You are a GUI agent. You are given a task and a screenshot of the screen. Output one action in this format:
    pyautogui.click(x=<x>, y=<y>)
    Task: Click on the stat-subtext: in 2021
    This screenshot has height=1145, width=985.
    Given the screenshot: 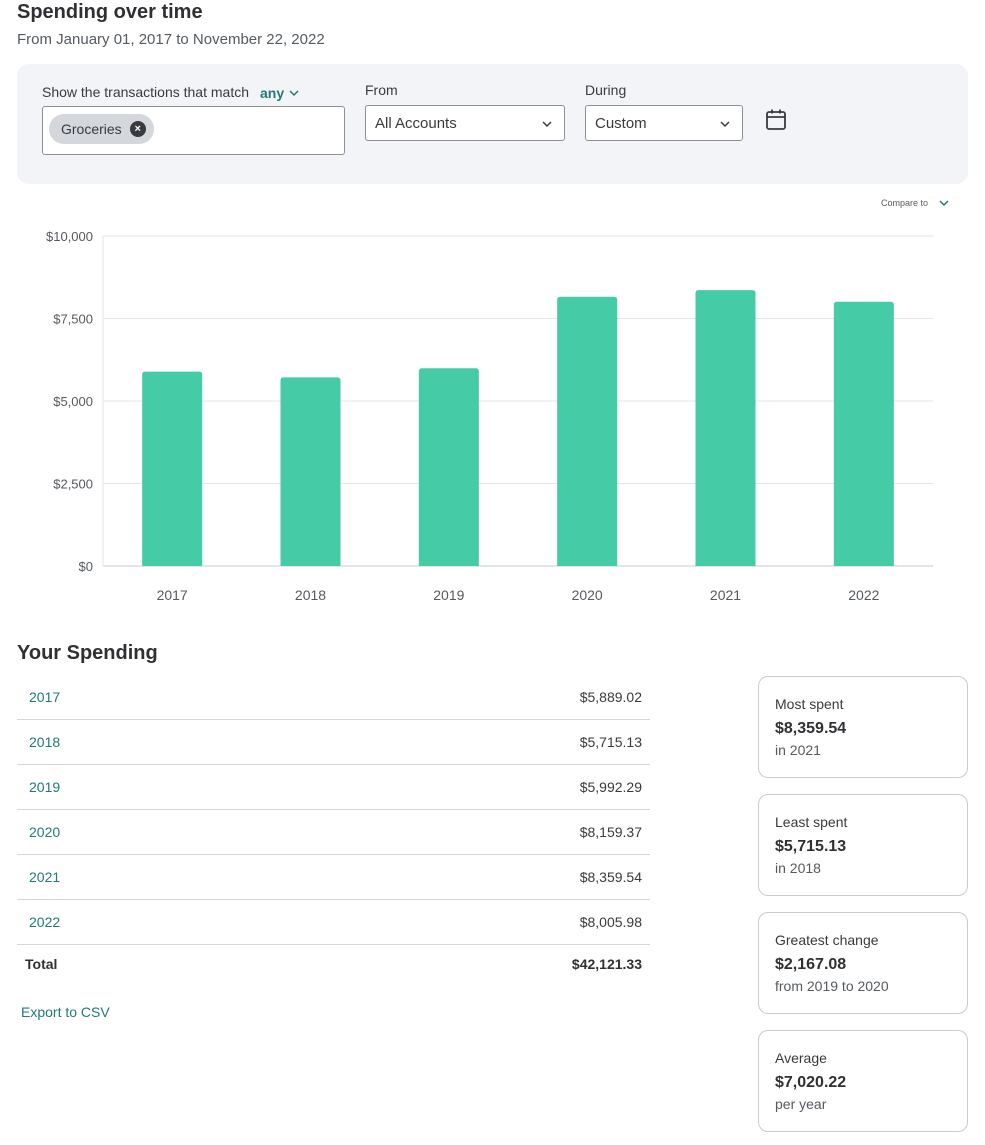 What is the action you would take?
    pyautogui.click(x=798, y=750)
    